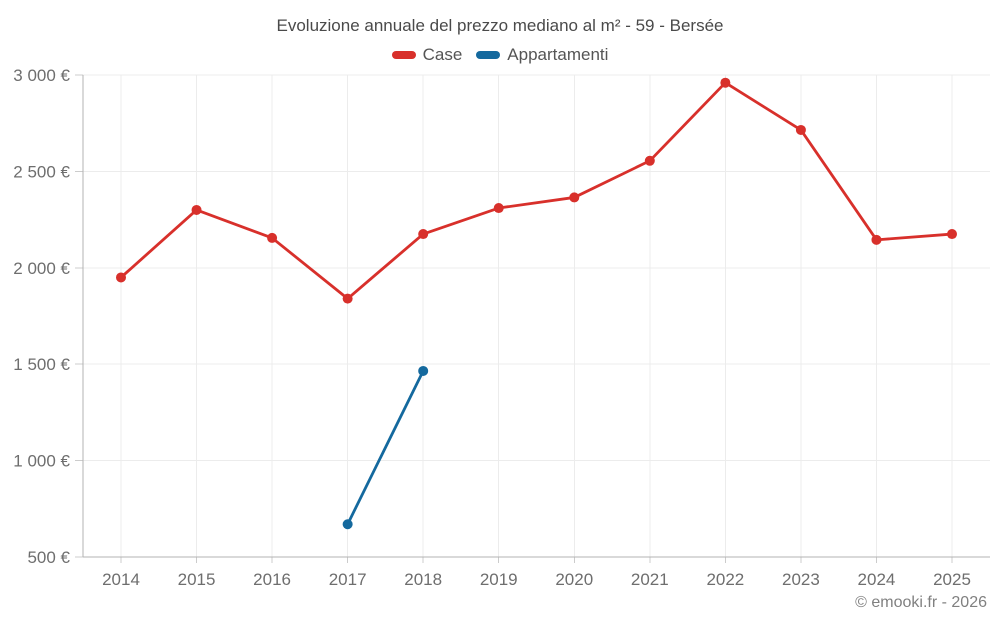 Image resolution: width=1000 pixels, height=625 pixels. What do you see at coordinates (41, 171) in the screenshot?
I see `y-axis-label-2500: 2 500 €` at bounding box center [41, 171].